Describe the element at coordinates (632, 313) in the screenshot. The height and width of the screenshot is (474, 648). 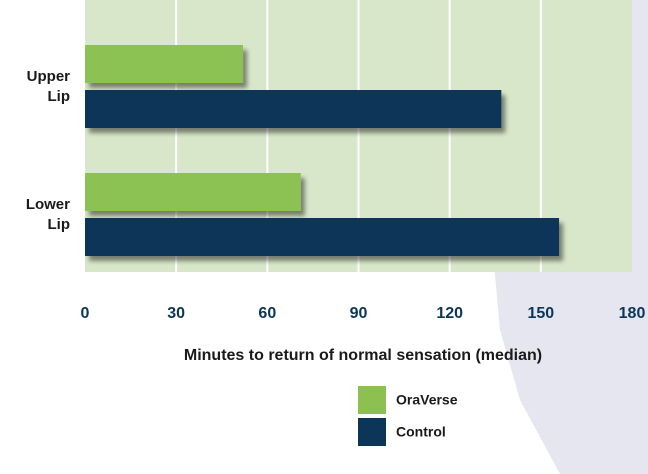
I see `x-tick-label: 180` at that location.